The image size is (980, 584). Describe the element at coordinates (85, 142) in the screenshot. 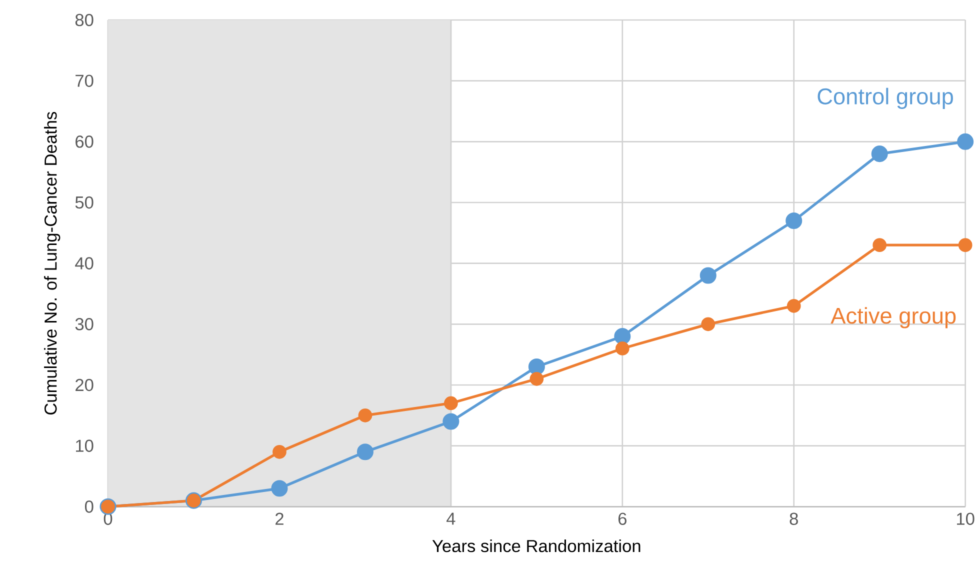

I see `y-tick-label: 60` at that location.